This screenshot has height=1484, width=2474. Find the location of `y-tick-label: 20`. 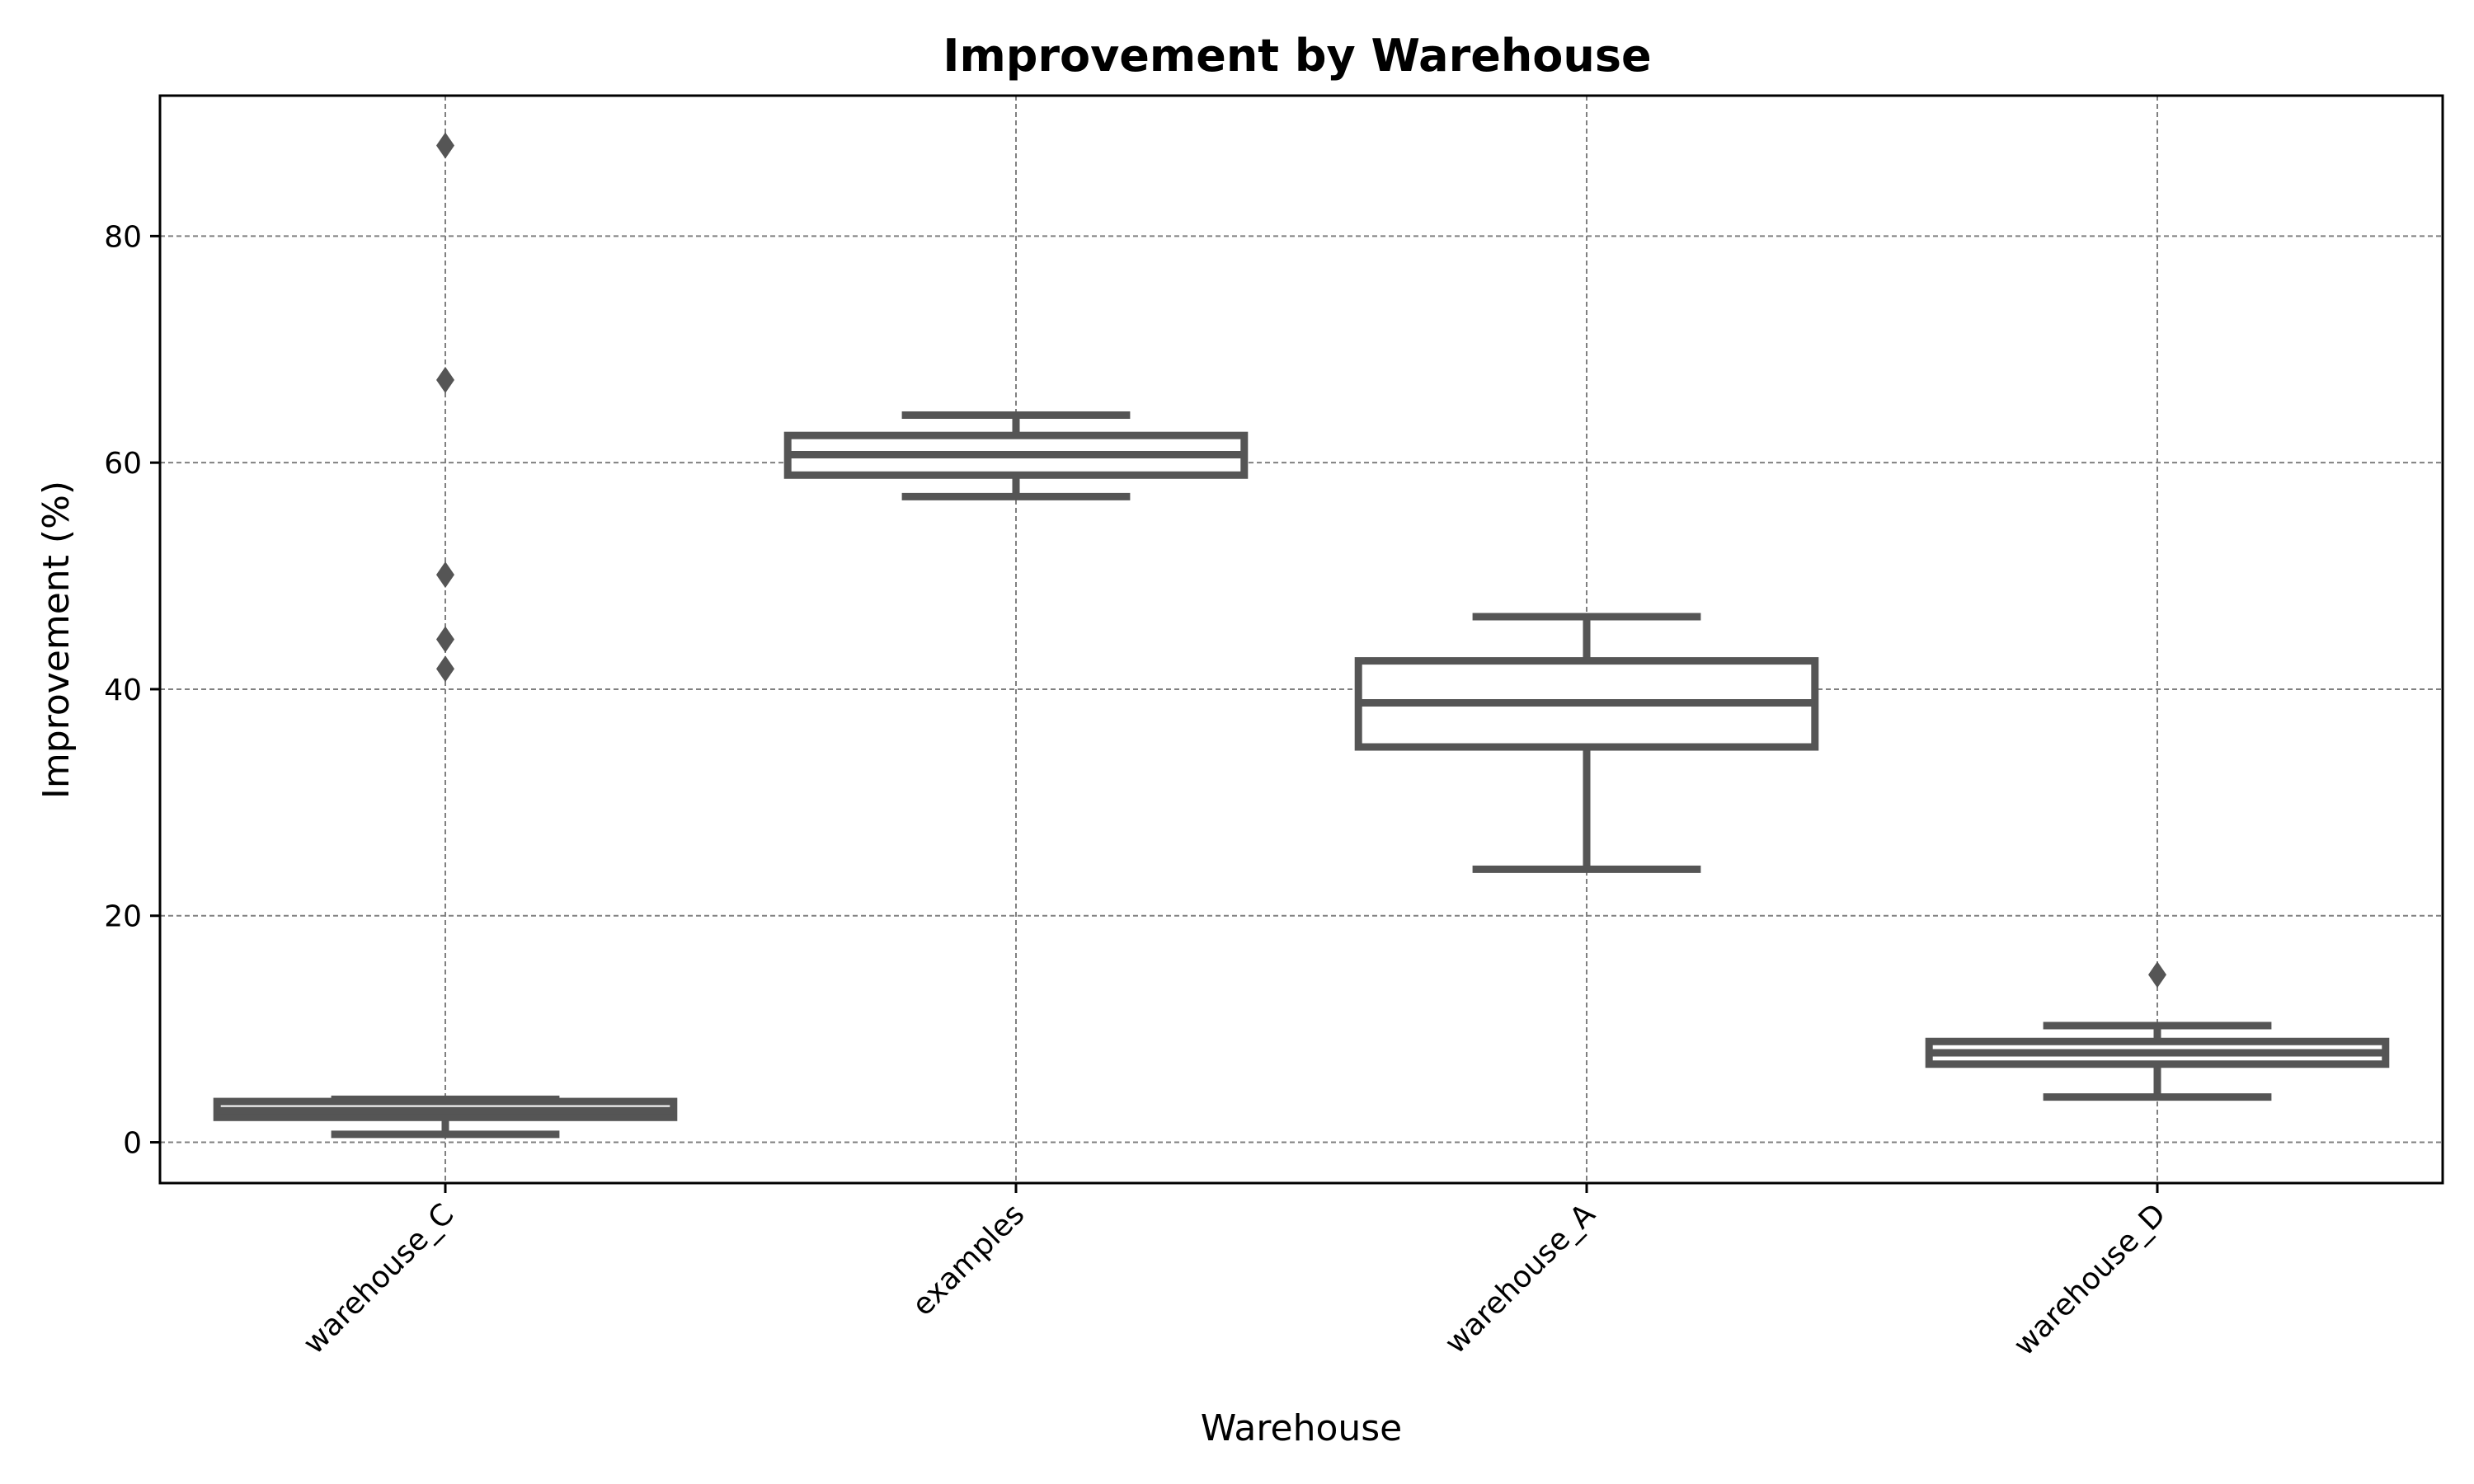

y-tick-label: 20 is located at coordinates (123, 917).